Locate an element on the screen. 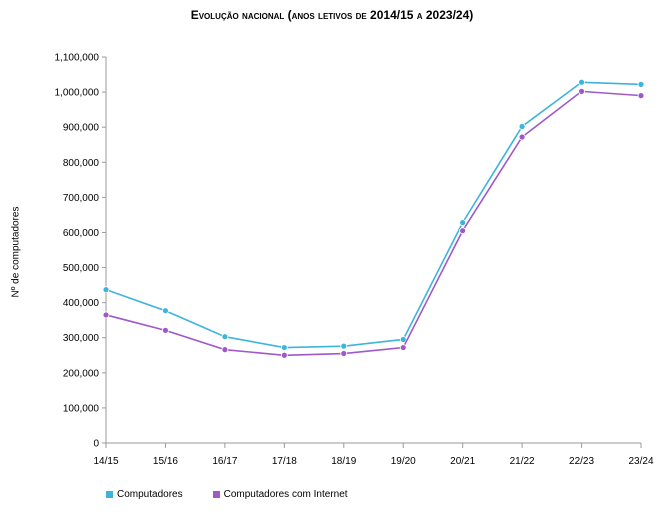 The width and height of the screenshot is (664, 516). legend-item-computadores: Computadores is located at coordinates (144, 494).